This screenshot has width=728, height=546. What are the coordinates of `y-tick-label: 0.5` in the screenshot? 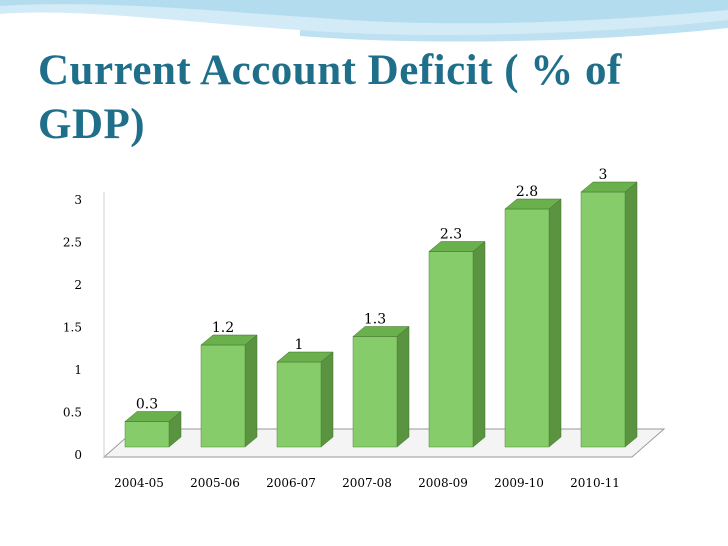 It's located at (72, 413).